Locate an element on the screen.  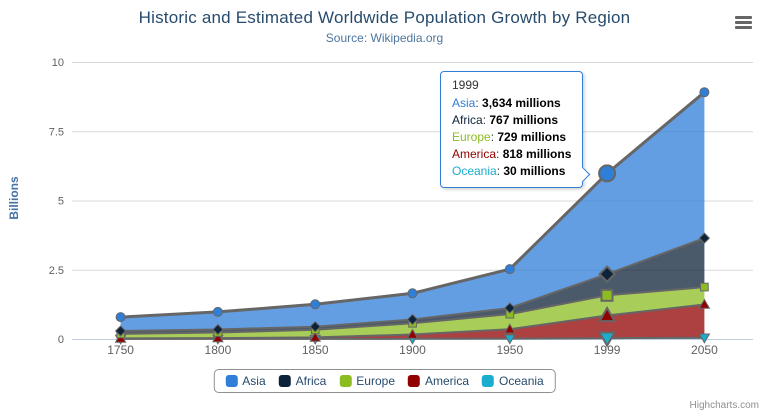
legend-label: America is located at coordinates (447, 381).